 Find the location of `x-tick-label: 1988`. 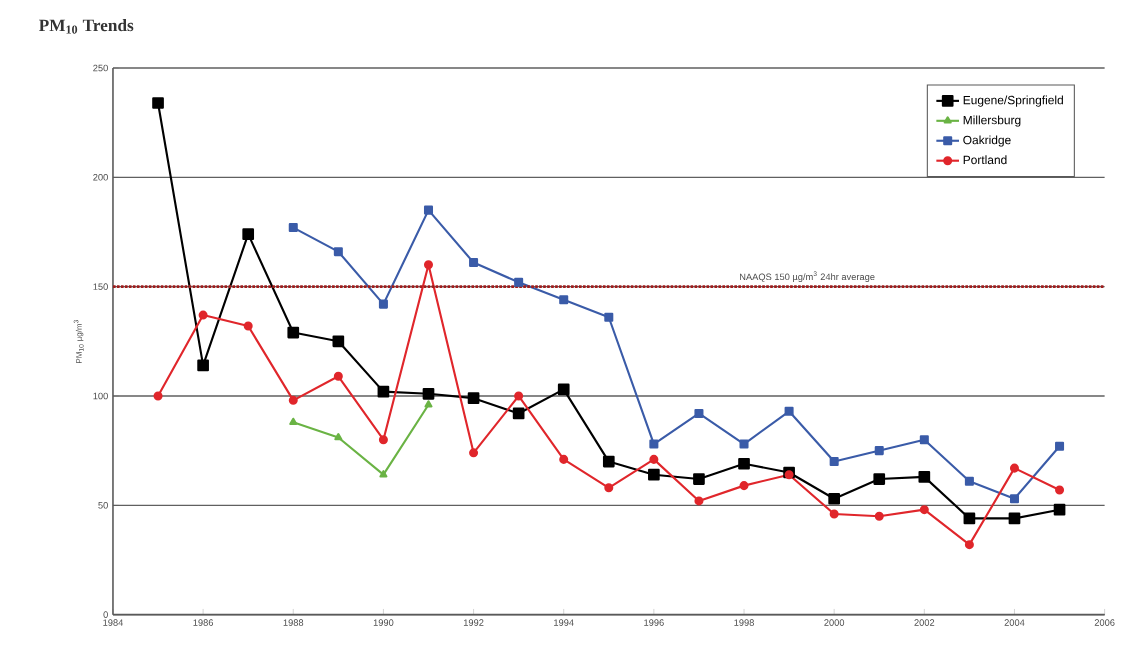

x-tick-label: 1988 is located at coordinates (293, 623).